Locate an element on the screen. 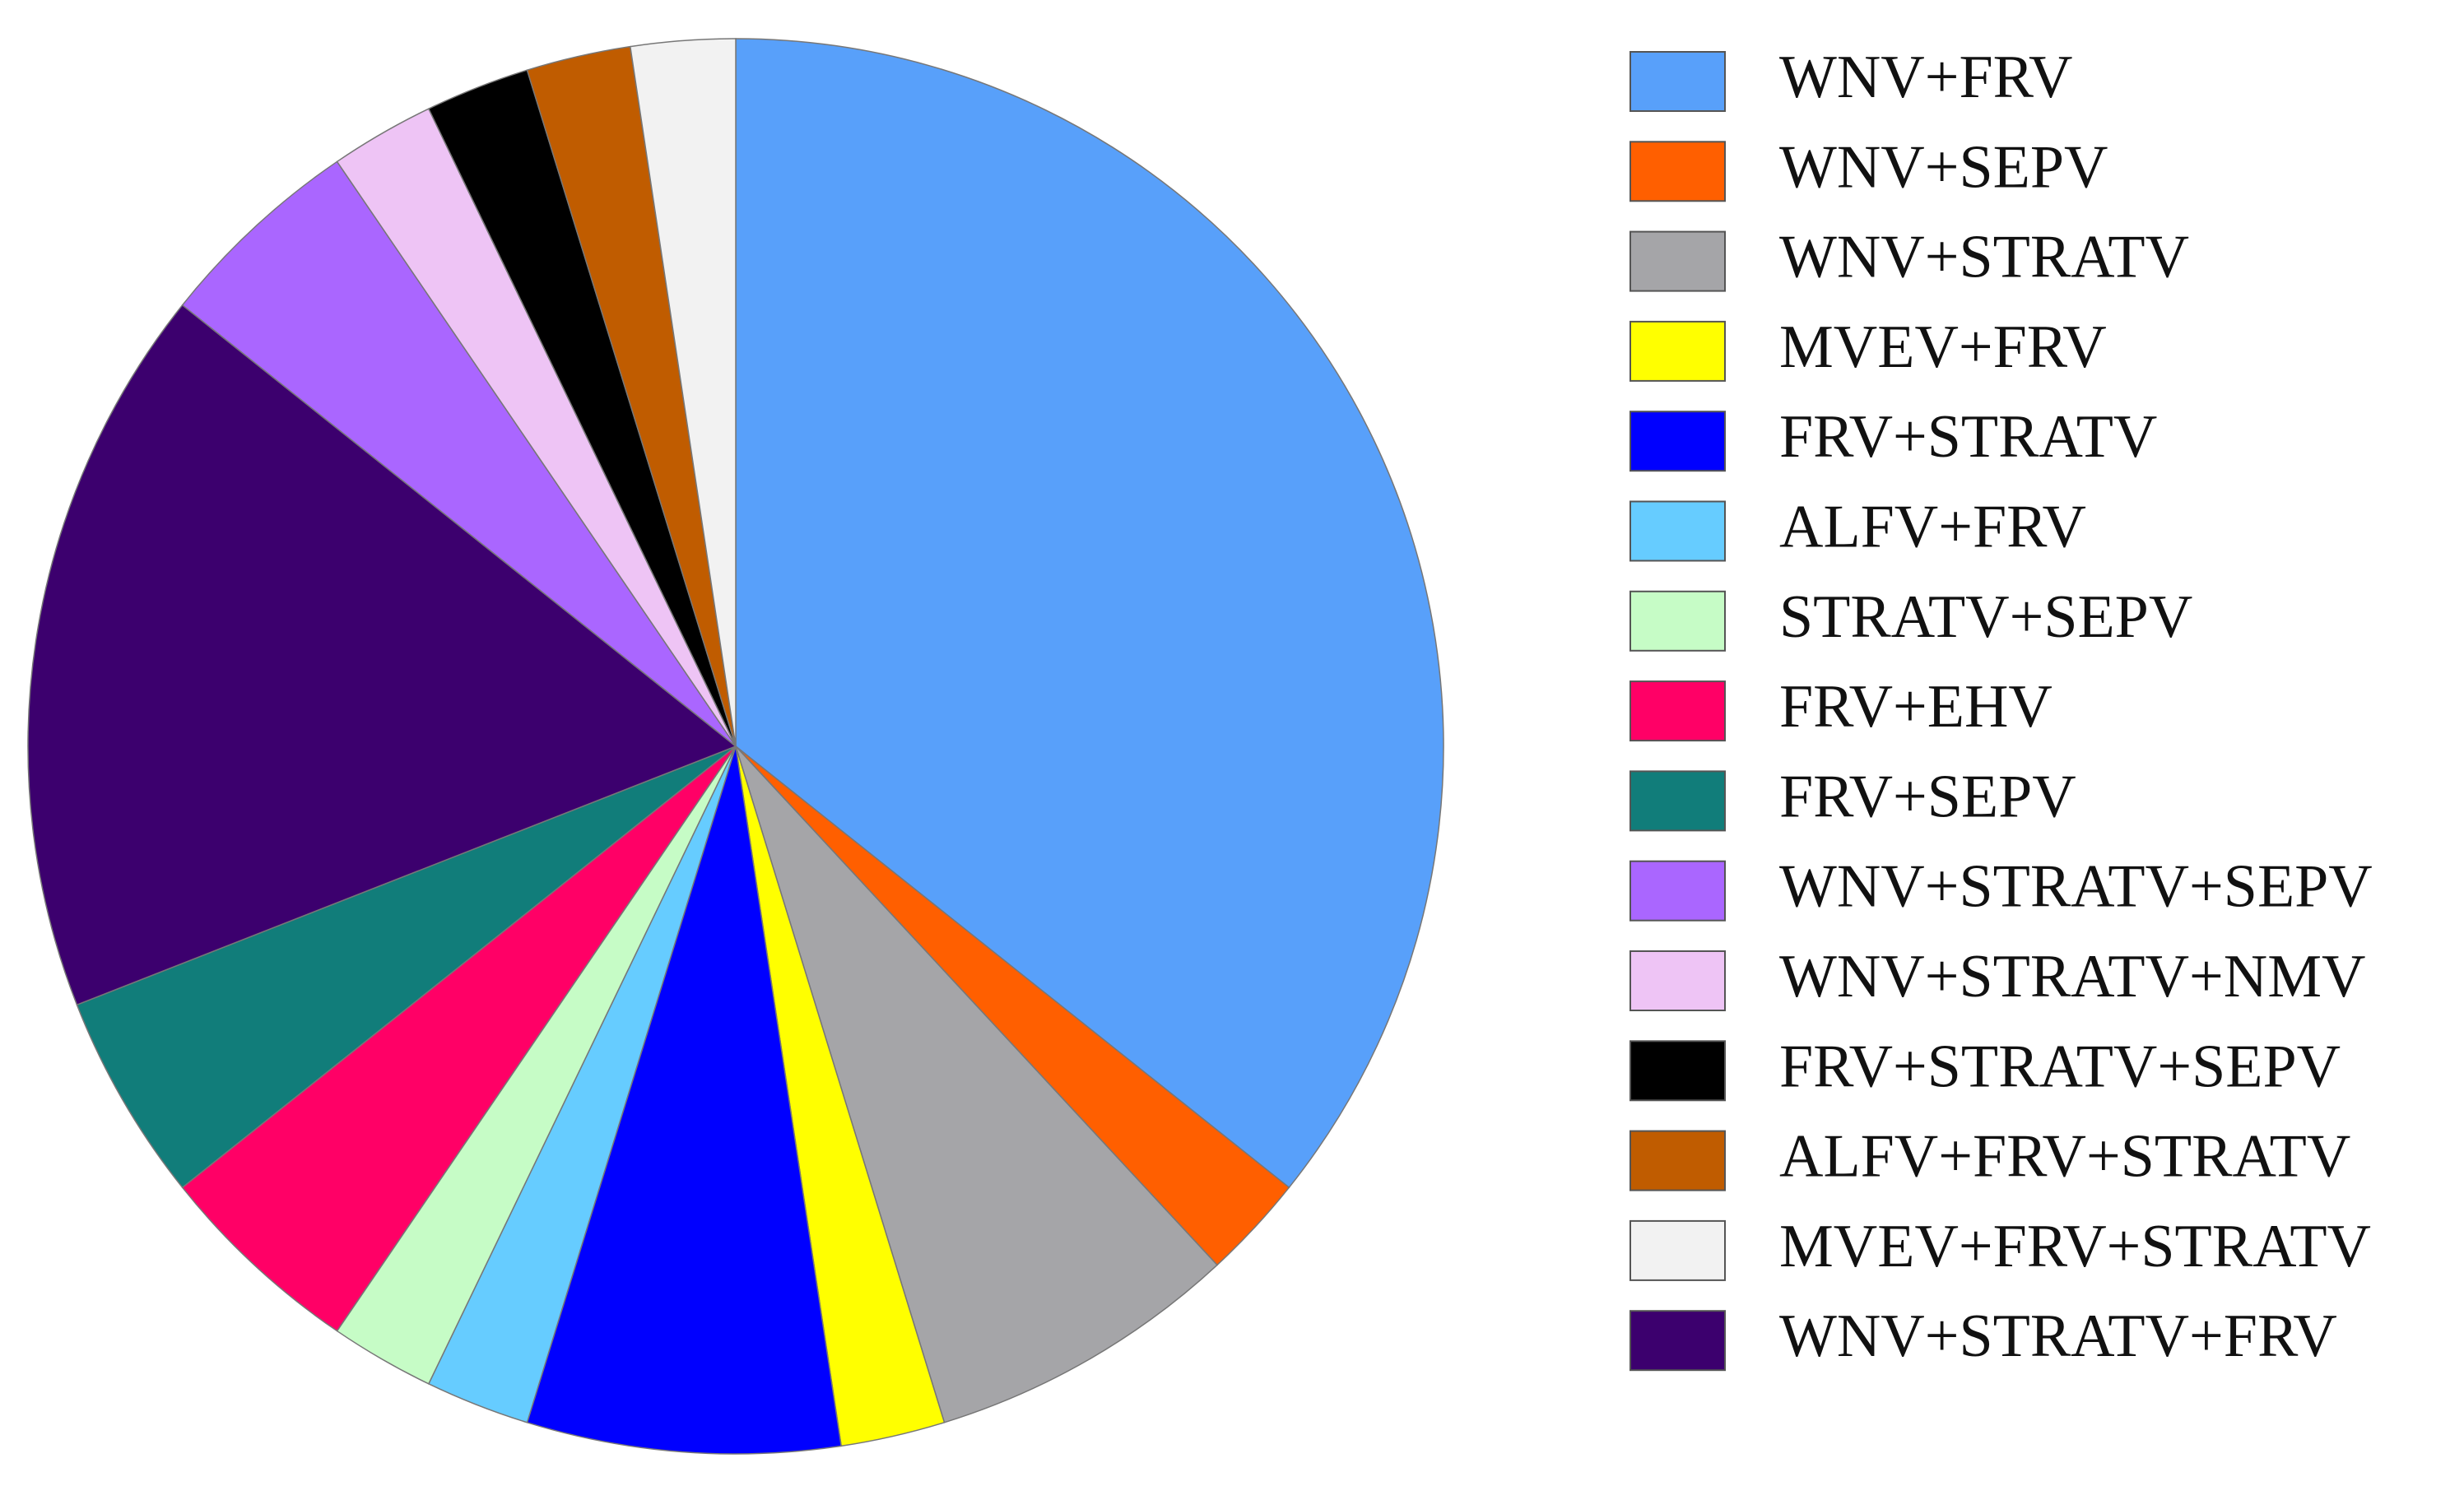 This screenshot has width=2464, height=1486. legend-label: FRV+SEPV is located at coordinates (1927, 796).